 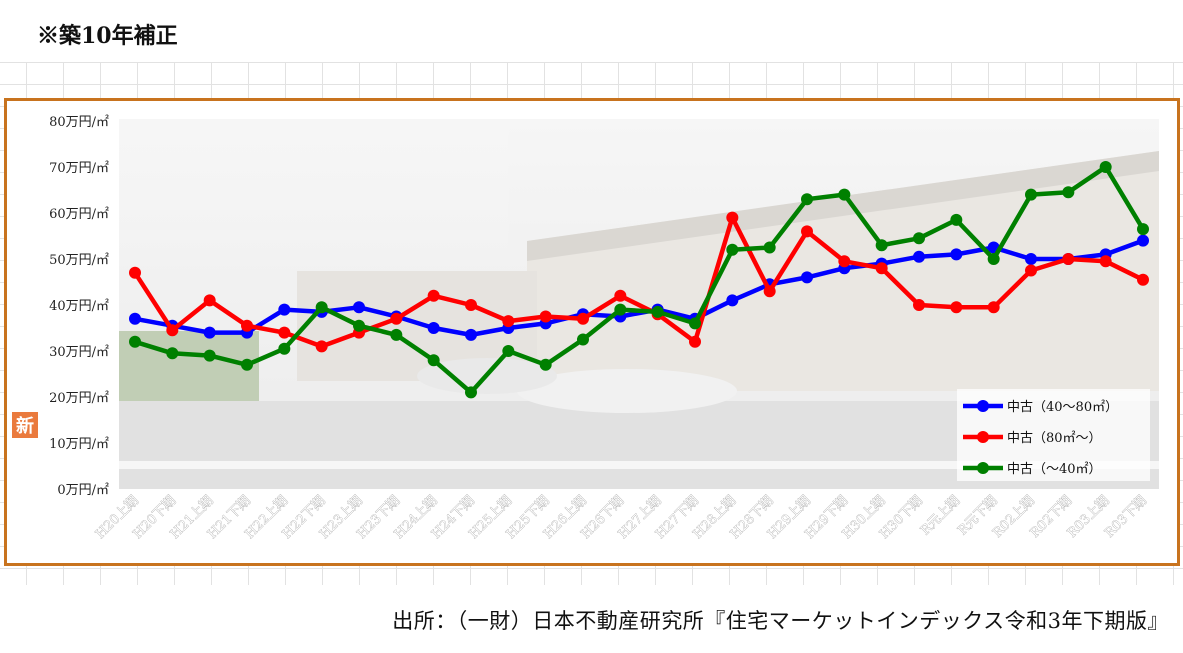 What do you see at coordinates (1126, 517) in the screenshot?
I see `x-tick-label: R03下期` at bounding box center [1126, 517].